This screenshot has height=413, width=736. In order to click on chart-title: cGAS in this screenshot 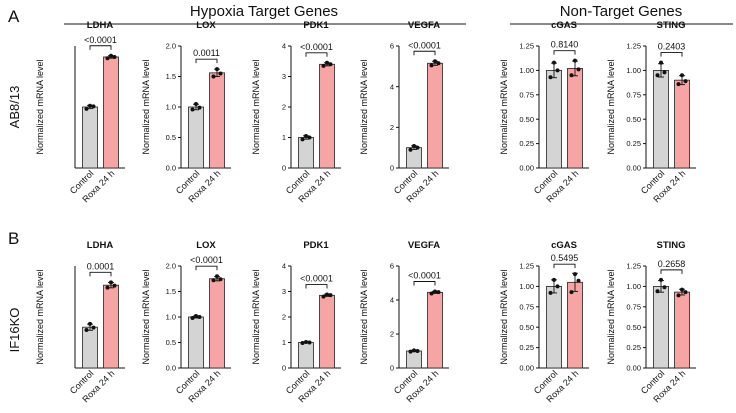, I will do `click(564, 25)`.